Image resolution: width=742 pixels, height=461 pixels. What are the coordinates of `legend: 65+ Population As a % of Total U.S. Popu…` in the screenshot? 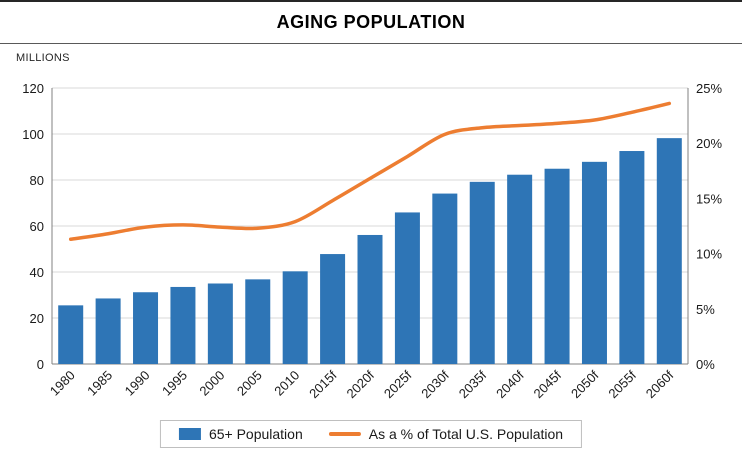 It's located at (371, 434).